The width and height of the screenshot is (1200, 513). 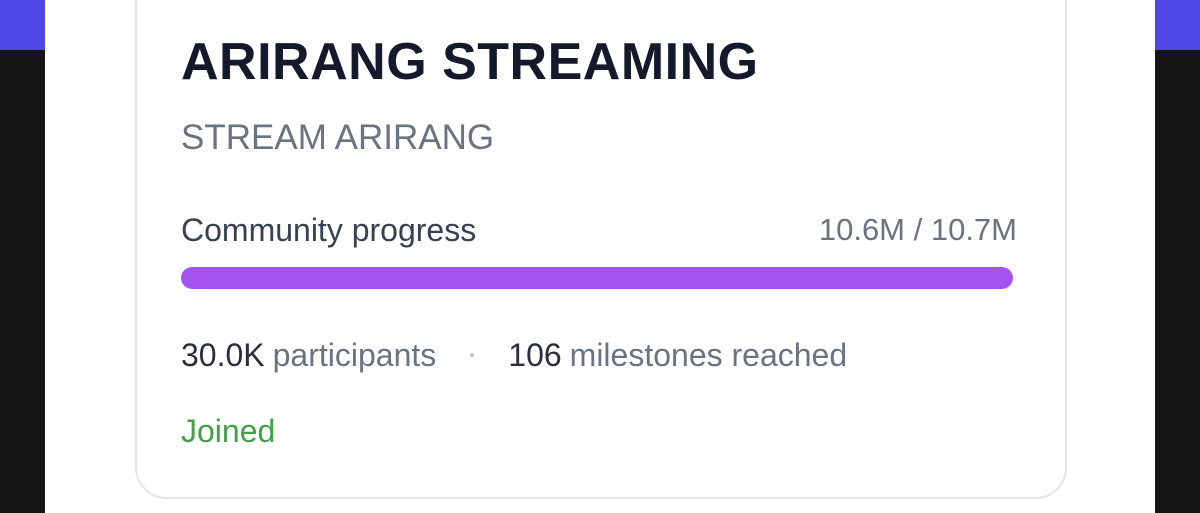 I want to click on progress-label: Community progress, so click(x=329, y=230).